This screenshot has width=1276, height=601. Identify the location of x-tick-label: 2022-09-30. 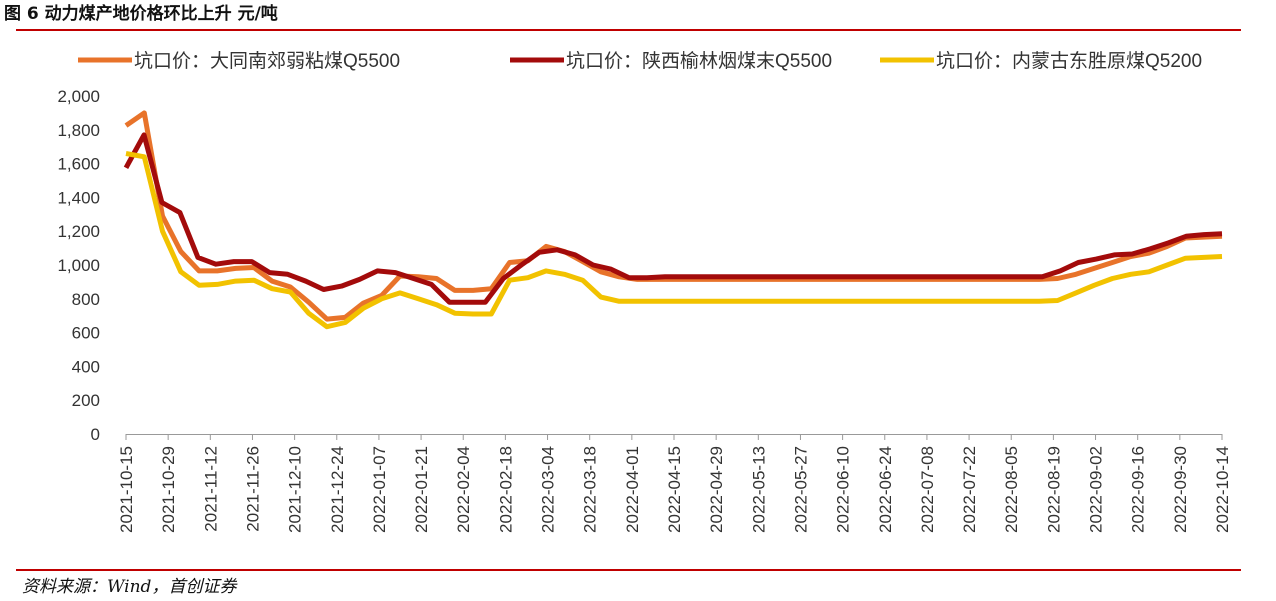
(1180, 489).